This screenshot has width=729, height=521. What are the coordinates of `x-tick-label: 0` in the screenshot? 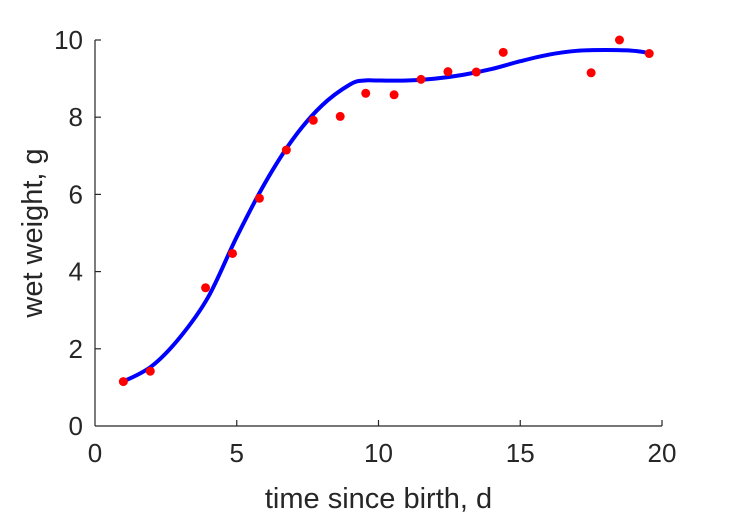 It's located at (95, 453).